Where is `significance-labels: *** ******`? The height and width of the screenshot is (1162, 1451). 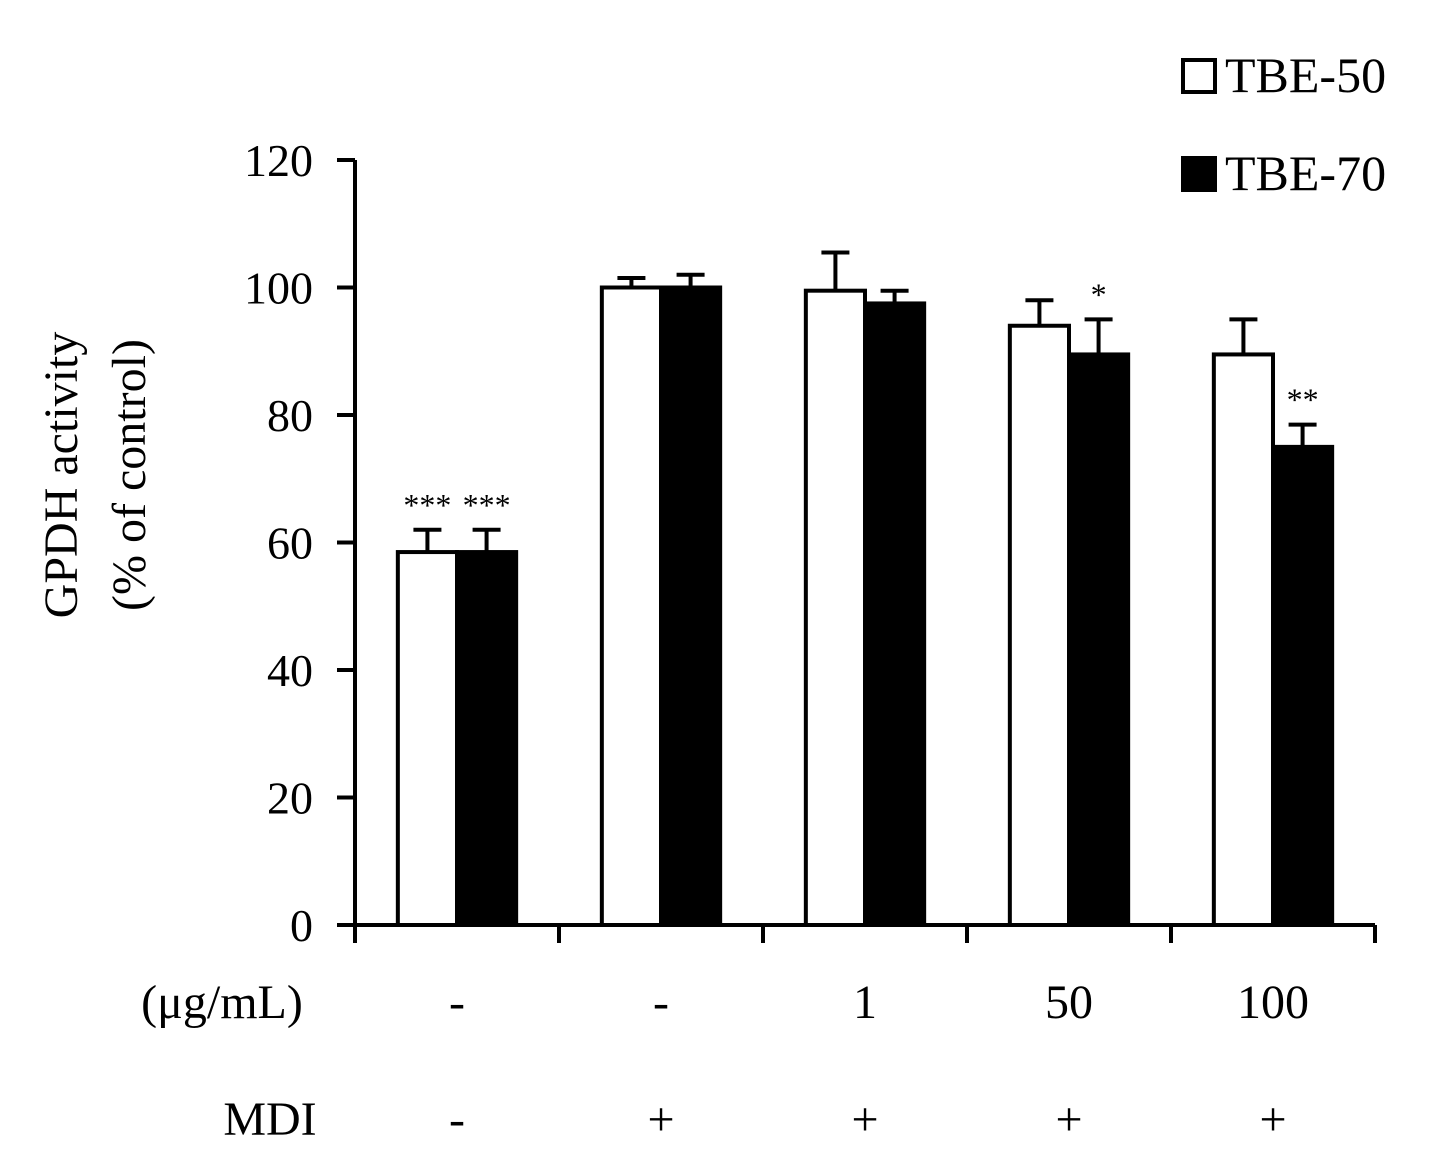
significance-labels: *** ****** is located at coordinates (860, 399).